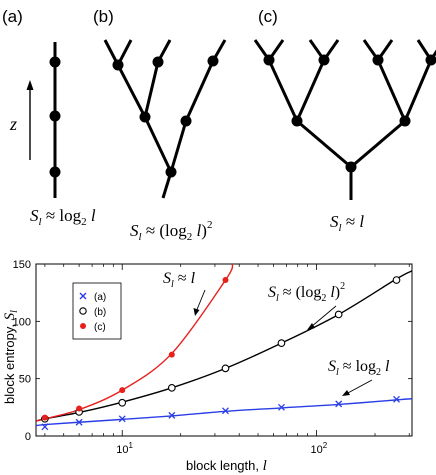 Image resolution: width=436 pixels, height=475 pixels. What do you see at coordinates (12, 16) in the screenshot?
I see `panel-a-label: (a)` at bounding box center [12, 16].